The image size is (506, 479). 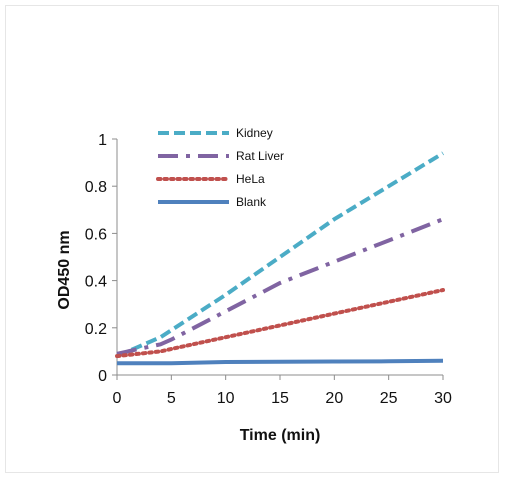 I want to click on y-axis-title: OD450 nm, so click(x=64, y=269).